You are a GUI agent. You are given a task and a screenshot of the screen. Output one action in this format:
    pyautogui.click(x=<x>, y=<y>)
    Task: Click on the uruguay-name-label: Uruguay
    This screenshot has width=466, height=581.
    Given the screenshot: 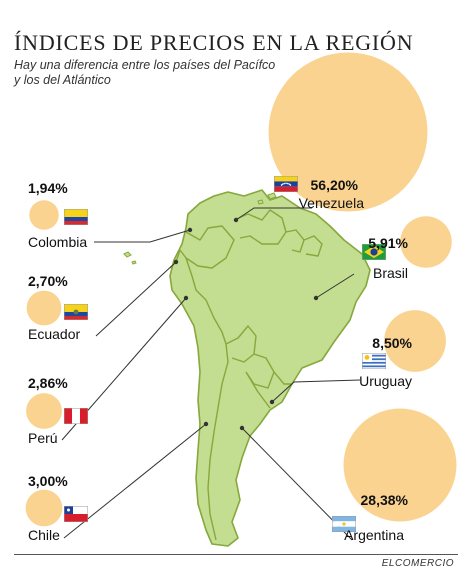 What is the action you would take?
    pyautogui.click(x=385, y=381)
    